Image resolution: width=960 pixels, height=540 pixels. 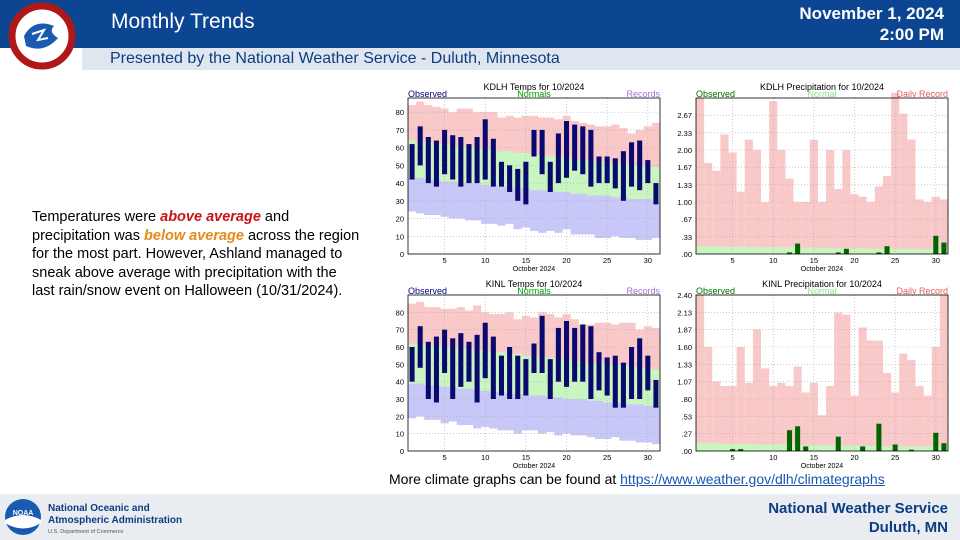 What do you see at coordinates (534, 87) in the screenshot?
I see `chart-title: KDLH Temps for 10/2024` at bounding box center [534, 87].